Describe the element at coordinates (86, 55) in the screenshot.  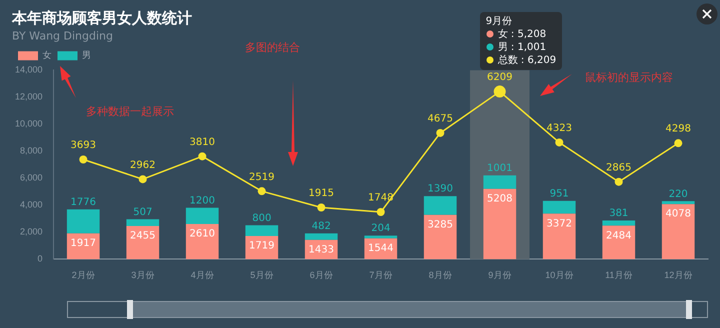
I see `legend-label: 男` at that location.